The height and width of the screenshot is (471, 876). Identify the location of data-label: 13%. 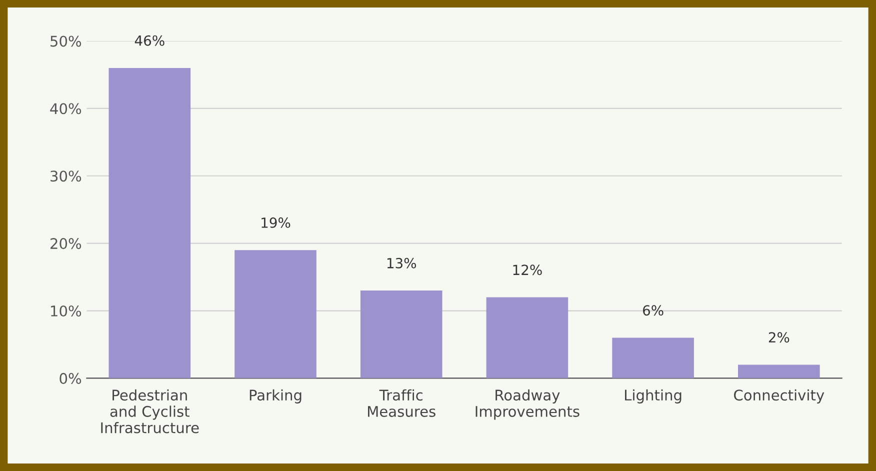
(401, 263).